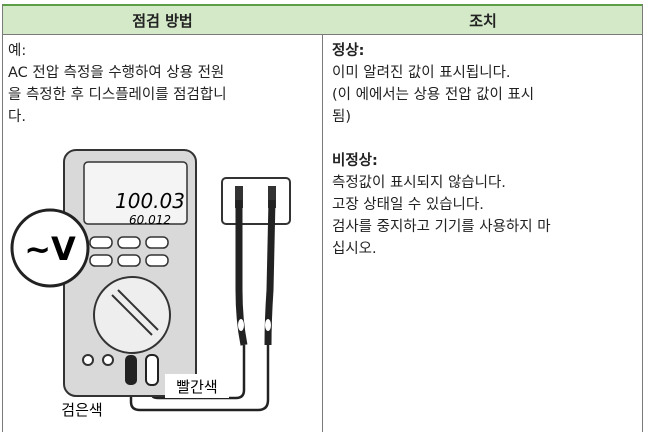 The image size is (646, 432). I want to click on text-line: 을 측정한 후 디스플레이를 점검합니, so click(117, 95).